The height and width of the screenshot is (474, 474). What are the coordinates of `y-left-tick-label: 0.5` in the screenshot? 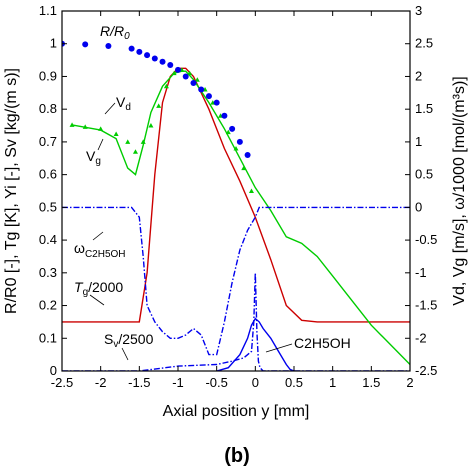 It's located at (48, 206).